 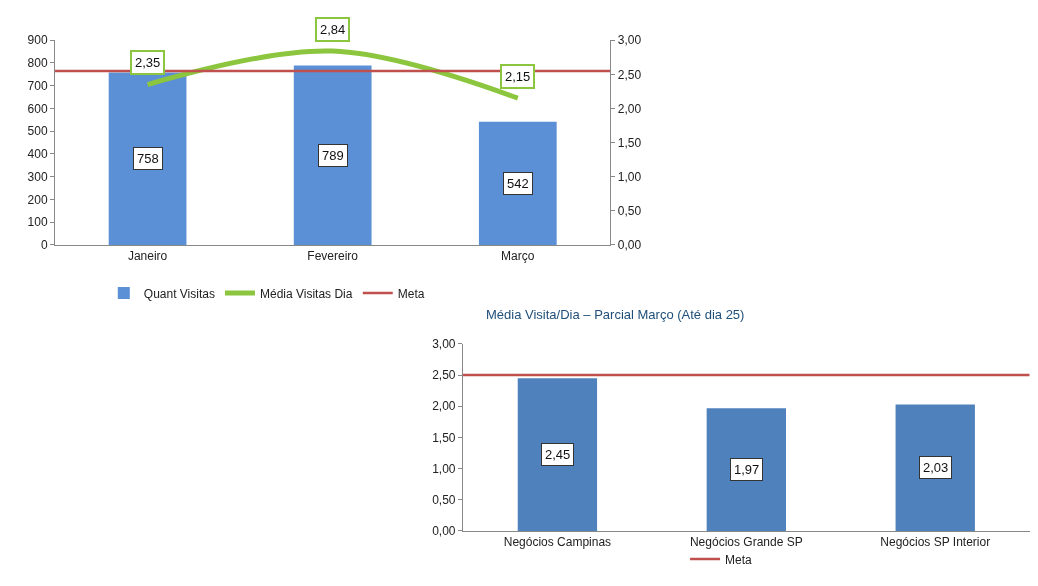 What do you see at coordinates (333, 29) in the screenshot?
I see `data-label: 2,84` at bounding box center [333, 29].